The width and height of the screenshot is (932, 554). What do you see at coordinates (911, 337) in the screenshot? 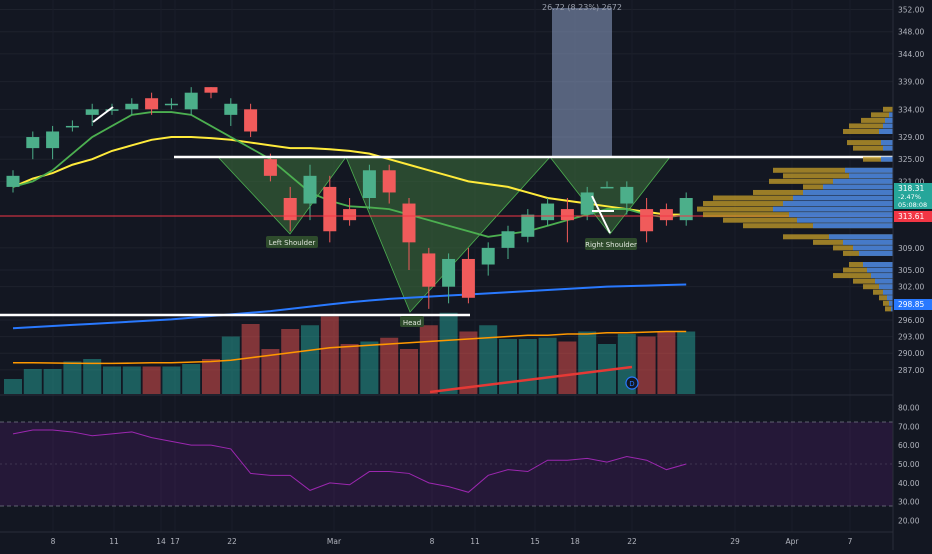
I see `price-tick-label: 293.00` at bounding box center [911, 337].